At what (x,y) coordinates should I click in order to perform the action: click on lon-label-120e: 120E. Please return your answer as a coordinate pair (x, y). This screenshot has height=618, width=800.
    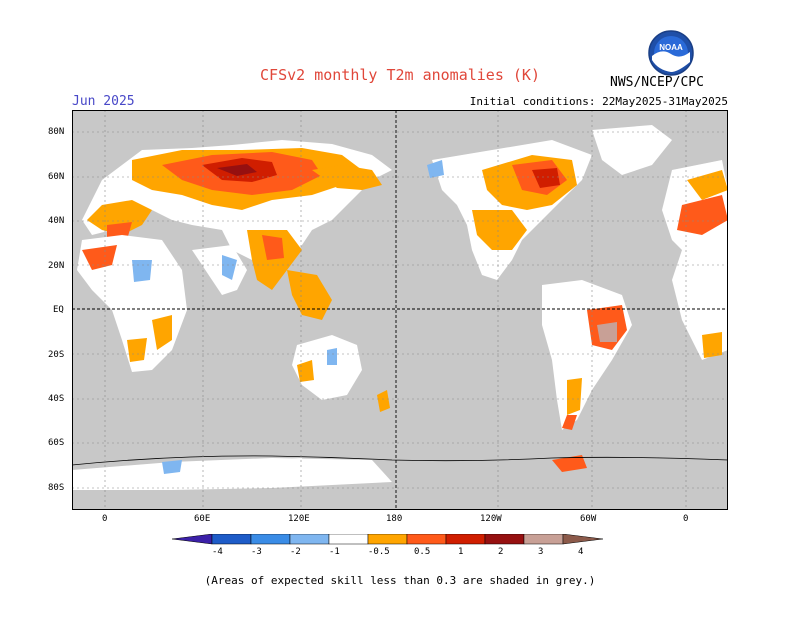
    Looking at the image, I should click on (299, 519).